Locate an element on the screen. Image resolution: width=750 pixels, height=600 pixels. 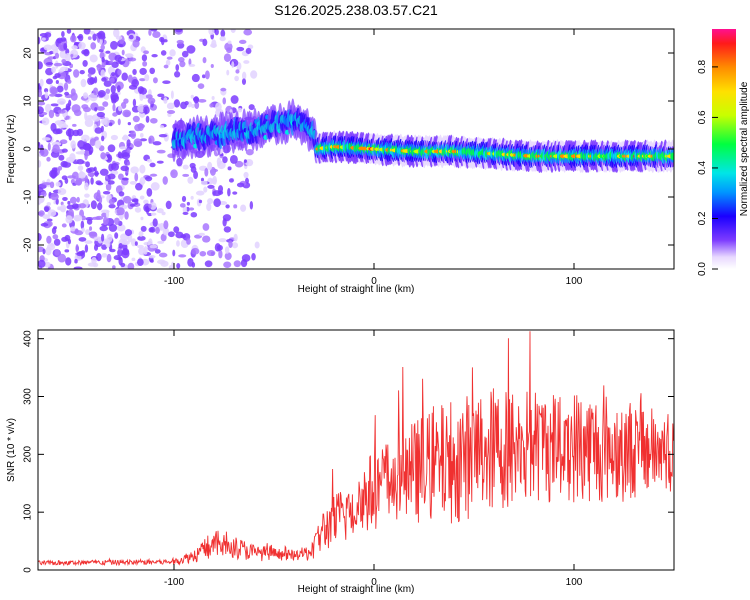
y-tick-label: 0 is located at coordinates (28, 570).